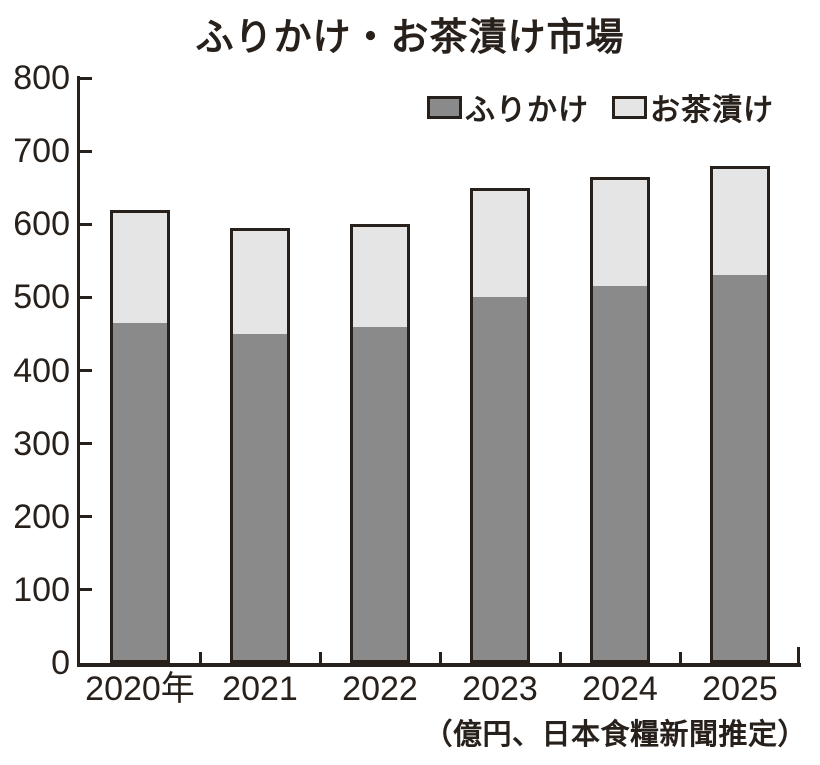 This screenshot has height=765, width=820. I want to click on legend-item-furikake: ふりかけ, so click(508, 107).